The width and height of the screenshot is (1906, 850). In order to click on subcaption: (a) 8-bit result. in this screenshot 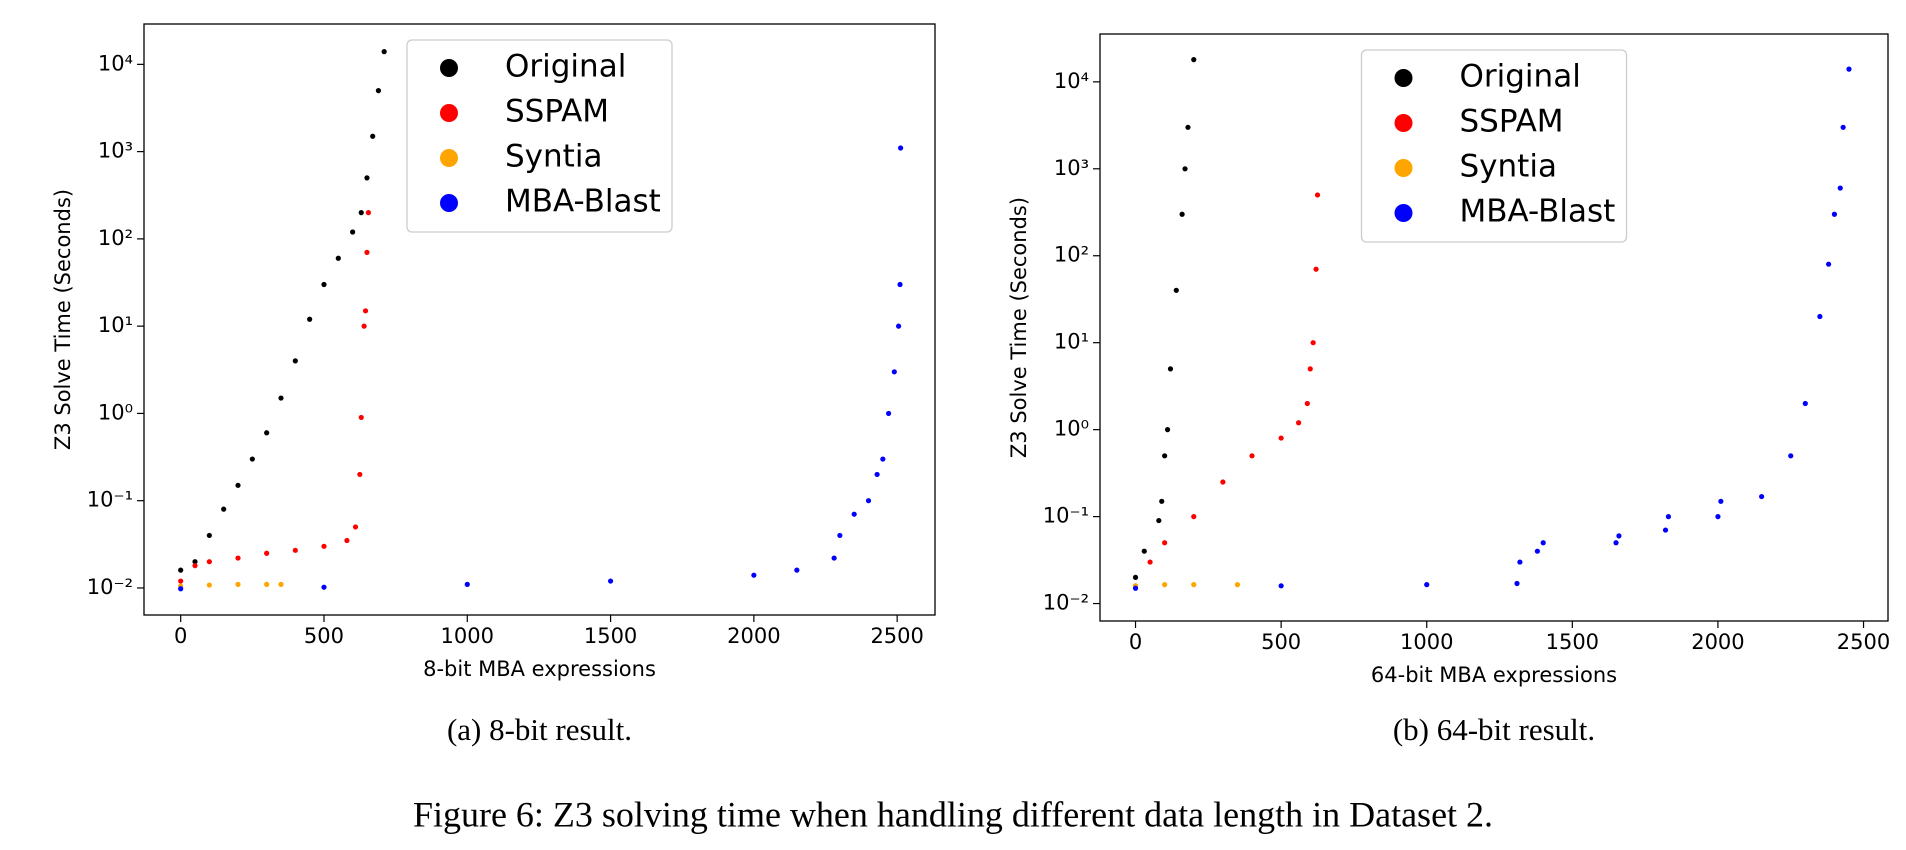, I will do `click(539, 729)`.